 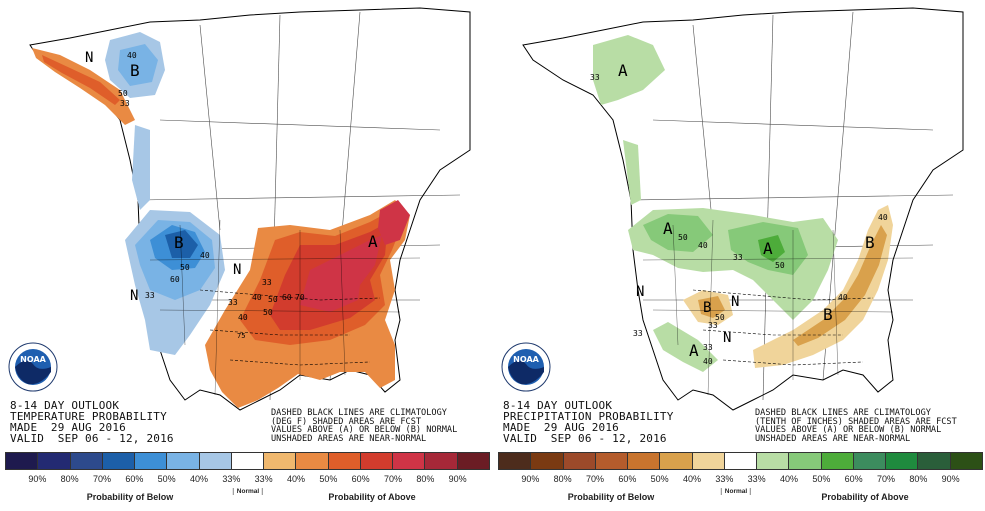 What do you see at coordinates (833, 438) in the screenshot?
I see `note-line: UNSHADED AREAS ARE NEAR-NORMAL` at bounding box center [833, 438].